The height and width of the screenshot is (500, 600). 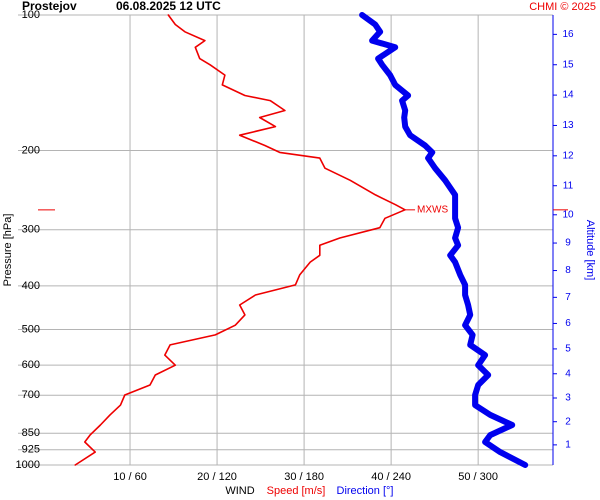 What do you see at coordinates (304, 477) in the screenshot?
I see `x-tick-label: 30 / 180` at bounding box center [304, 477].